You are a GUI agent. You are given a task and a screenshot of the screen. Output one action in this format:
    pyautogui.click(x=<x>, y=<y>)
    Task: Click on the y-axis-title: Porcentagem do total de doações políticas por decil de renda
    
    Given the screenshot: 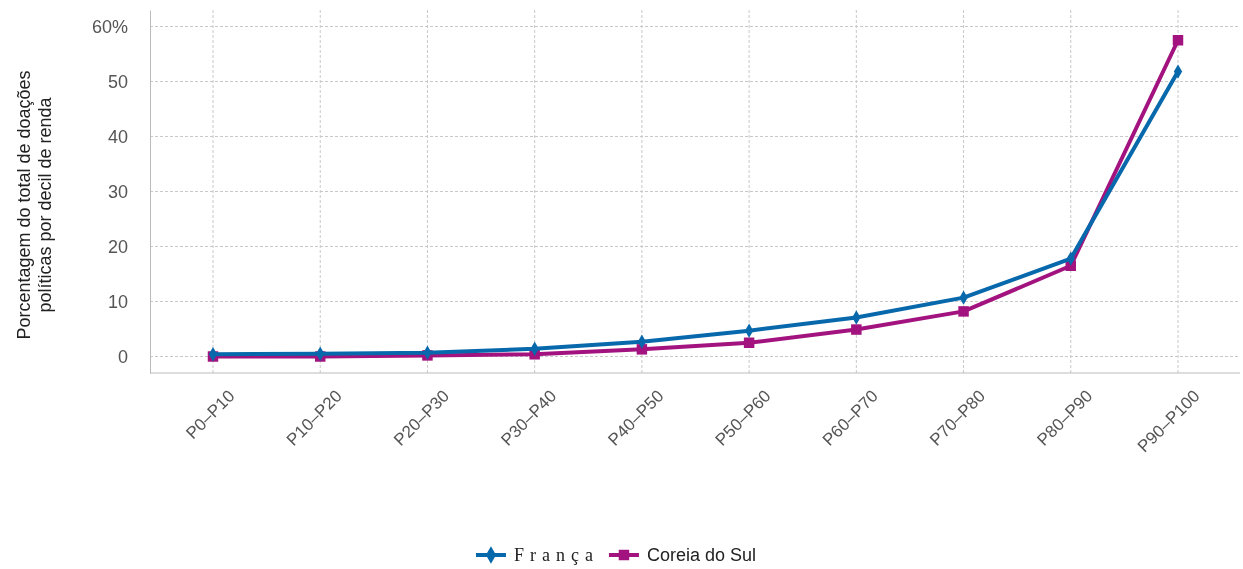 What is the action you would take?
    pyautogui.click(x=34, y=205)
    